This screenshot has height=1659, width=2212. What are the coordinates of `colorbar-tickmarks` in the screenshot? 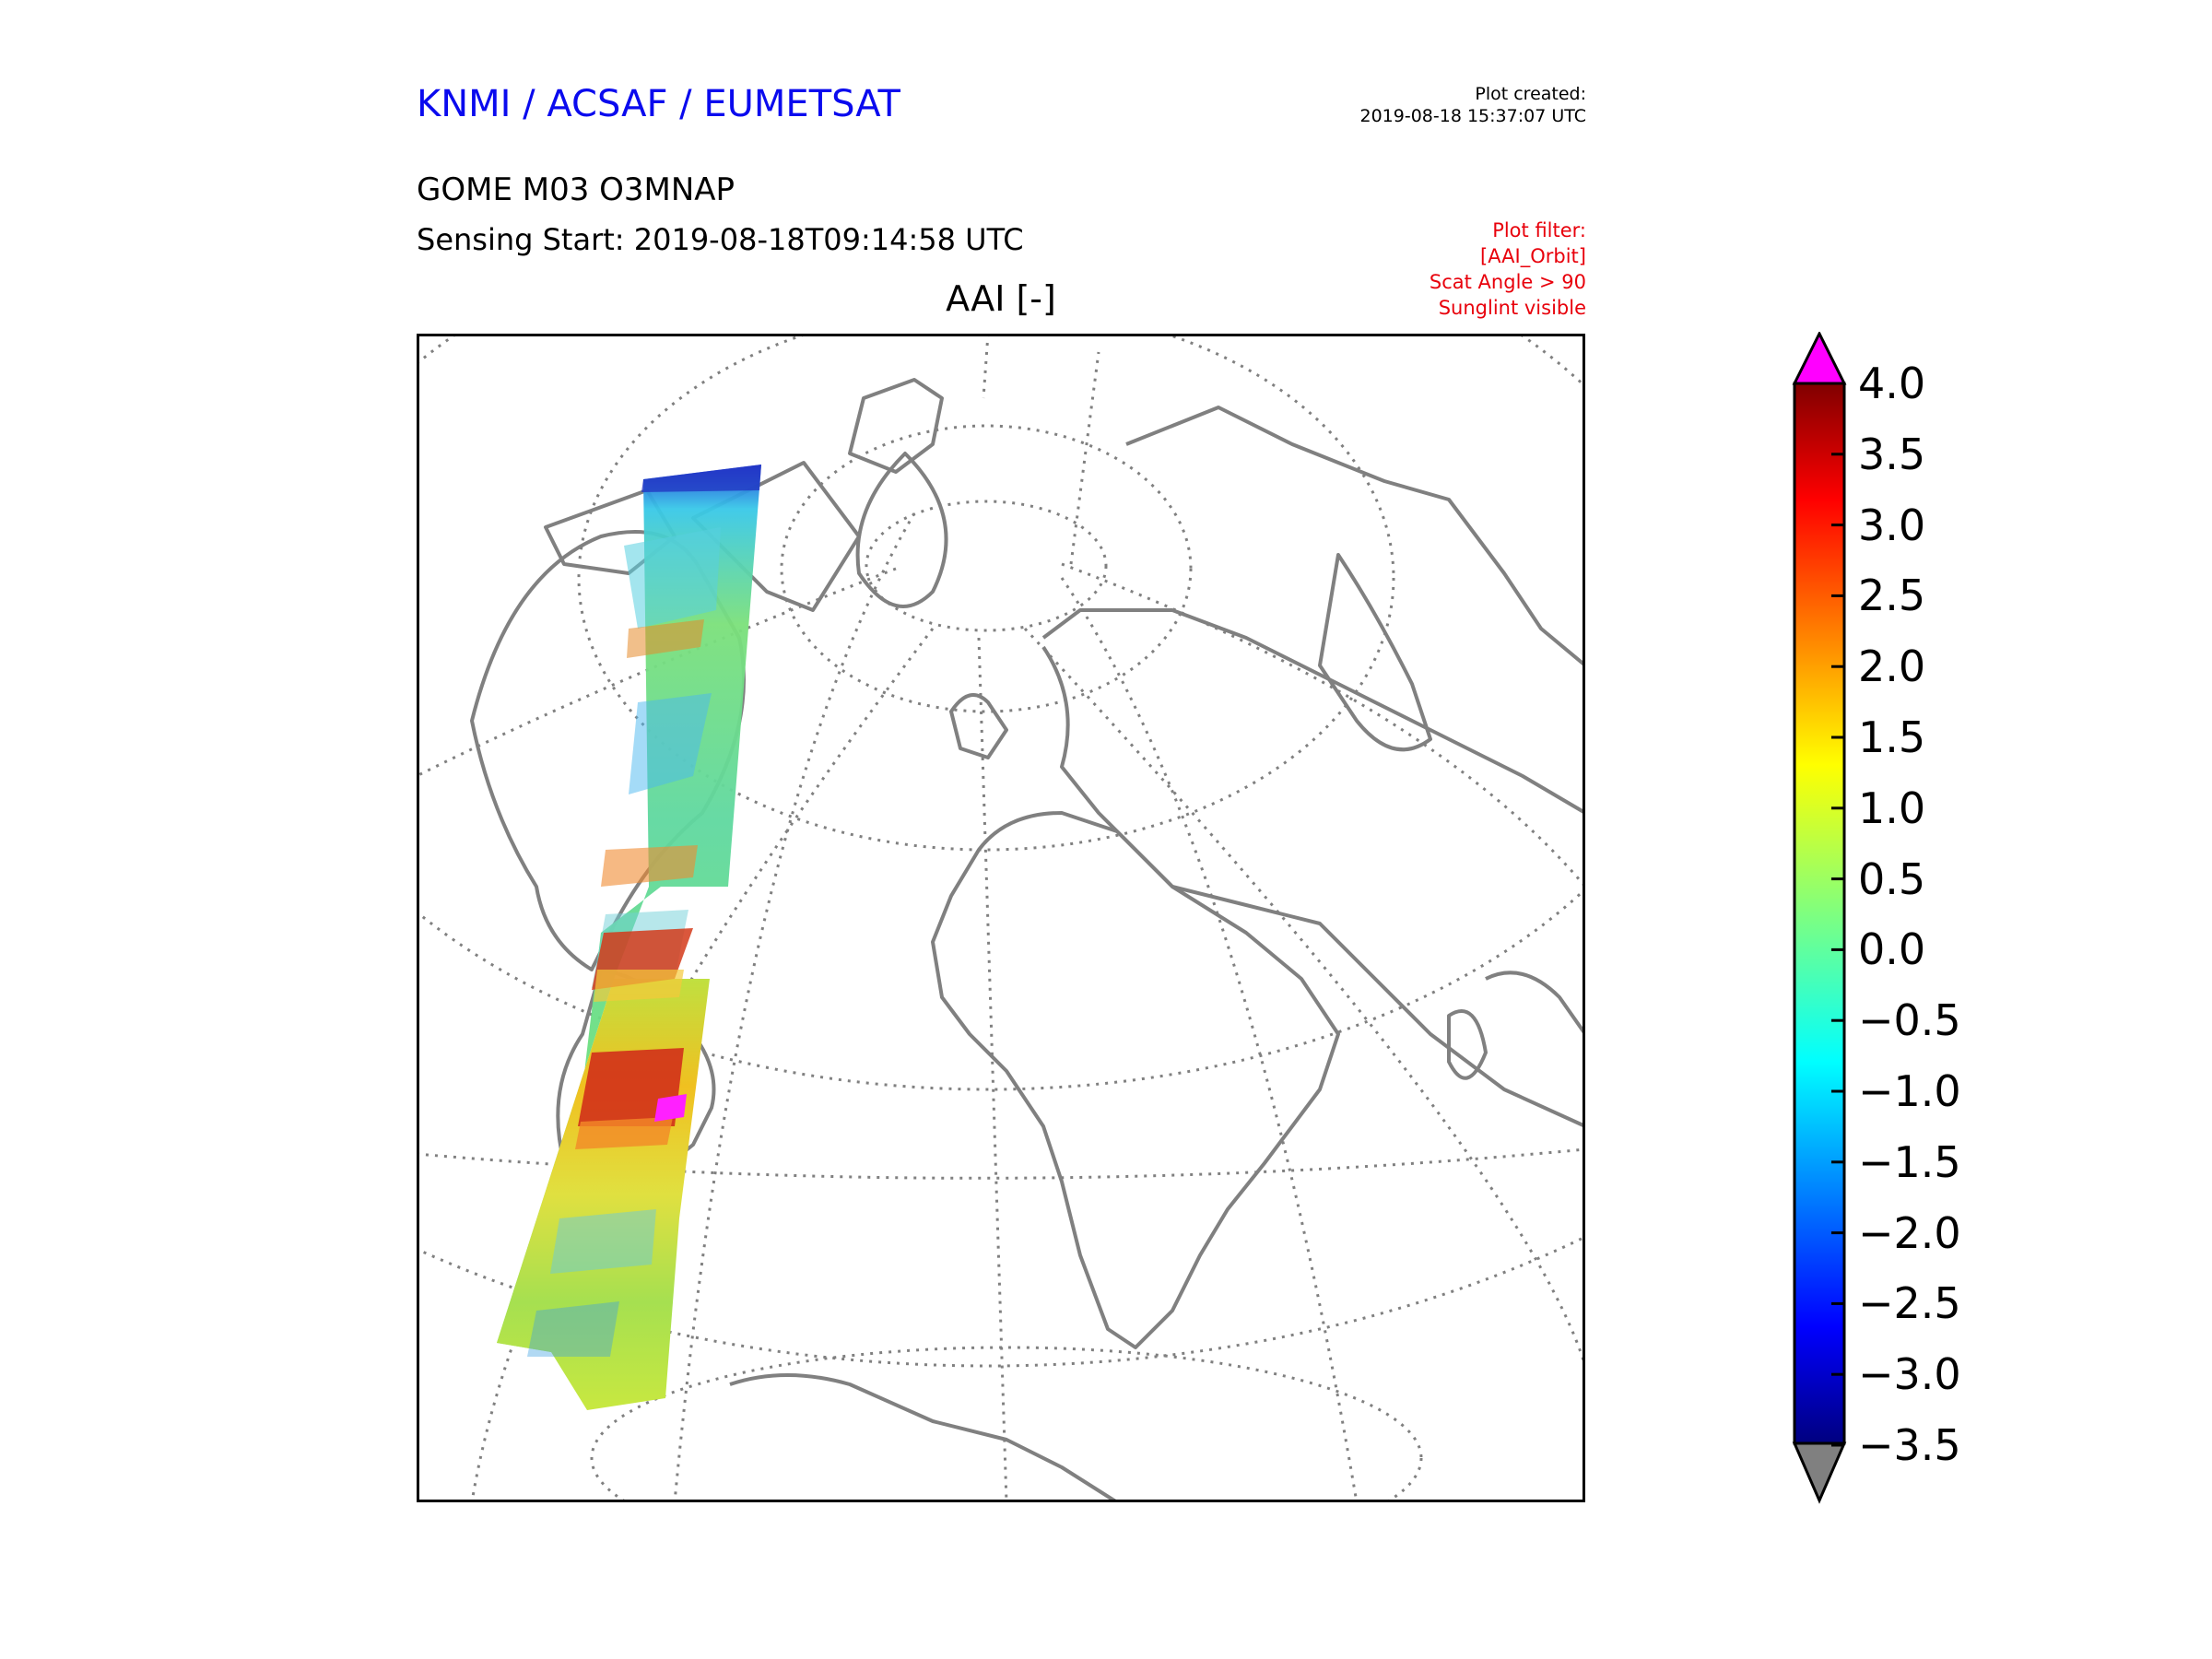 It's located at (1837, 914).